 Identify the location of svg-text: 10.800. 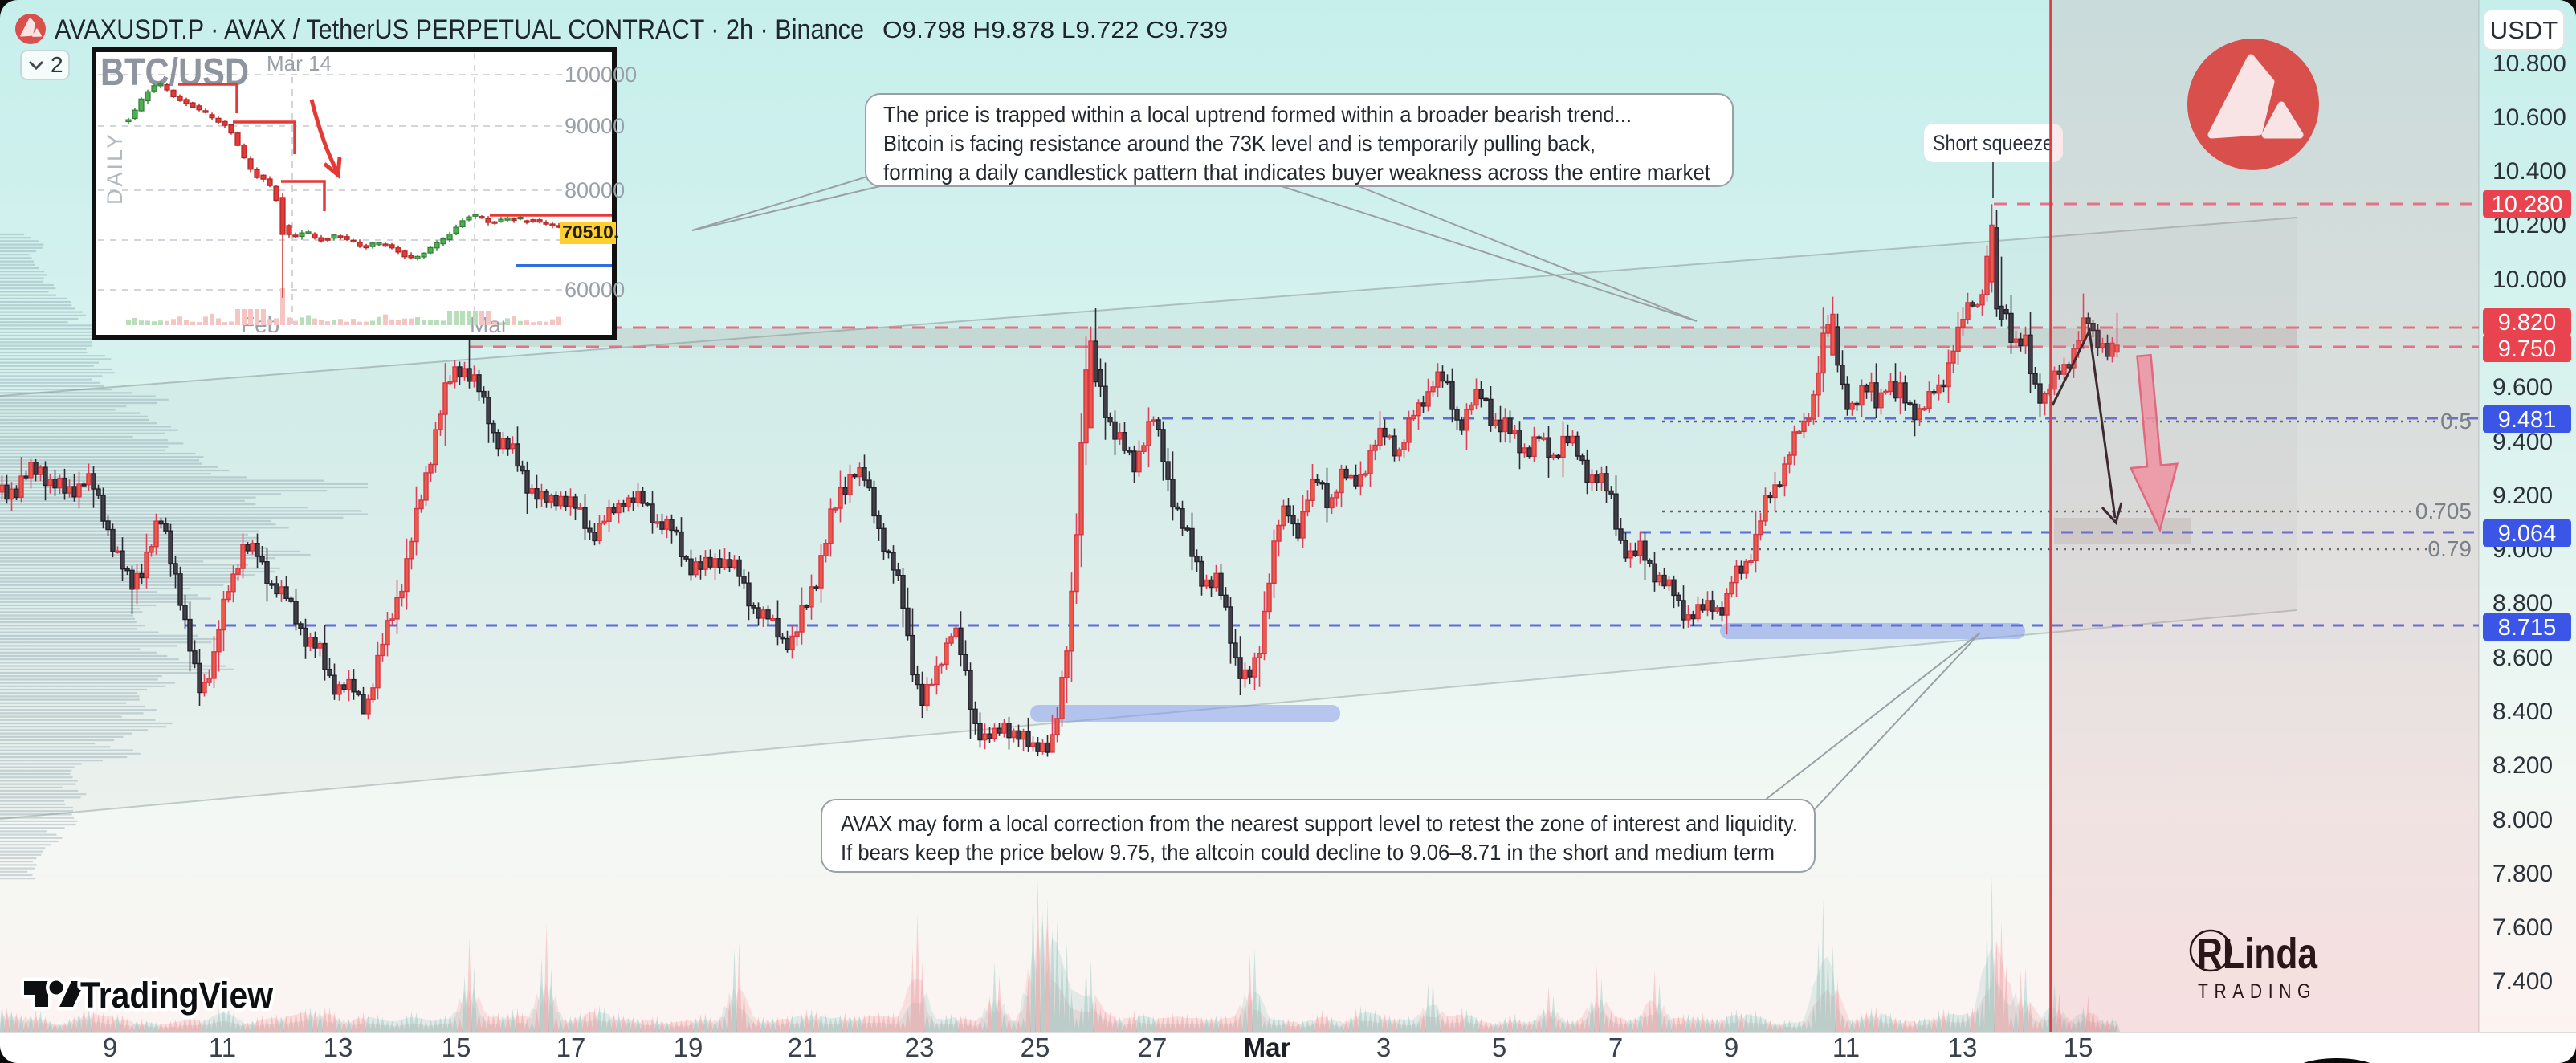
(2529, 64).